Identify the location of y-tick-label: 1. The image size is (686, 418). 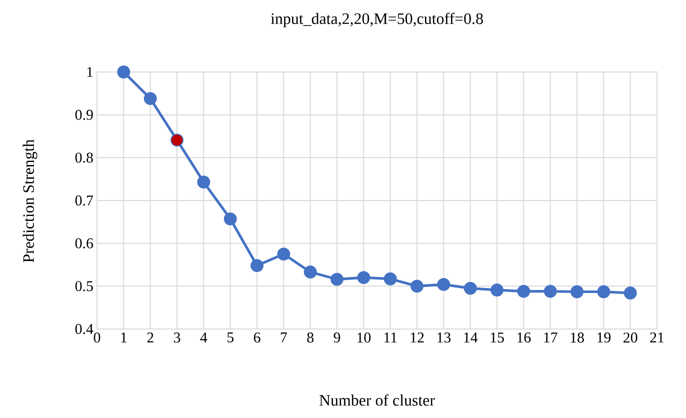
(90, 72).